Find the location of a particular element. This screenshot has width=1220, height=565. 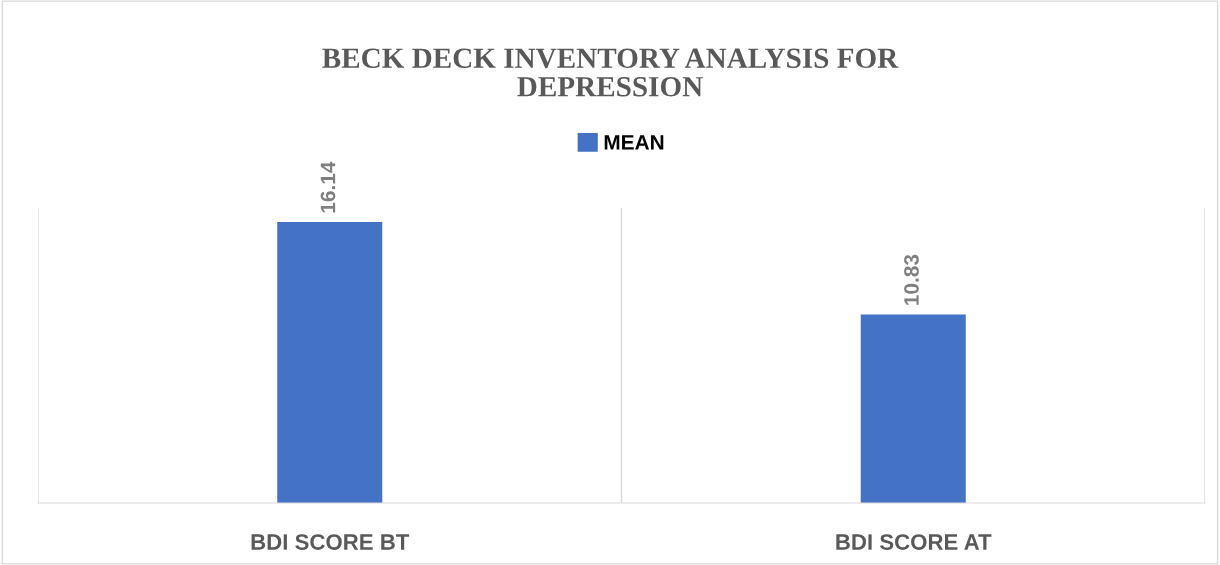

data-label: 16.14 is located at coordinates (328, 187).